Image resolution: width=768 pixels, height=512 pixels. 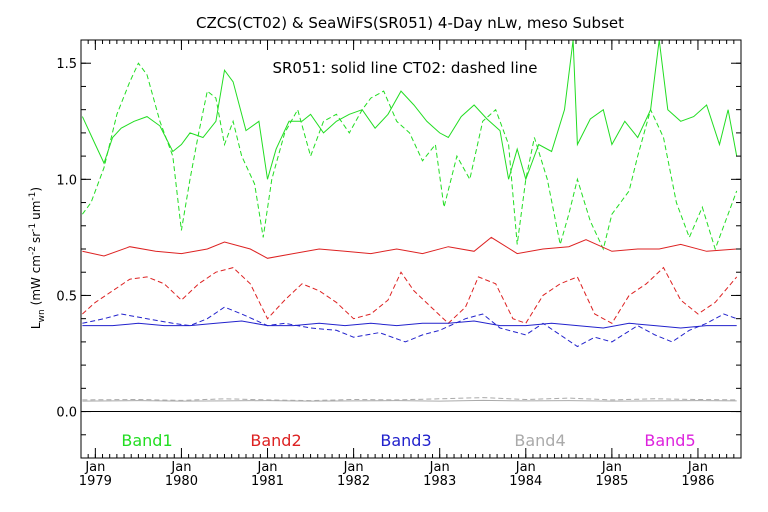 What do you see at coordinates (611, 481) in the screenshot?
I see `x-tick-label-year: 1985` at bounding box center [611, 481].